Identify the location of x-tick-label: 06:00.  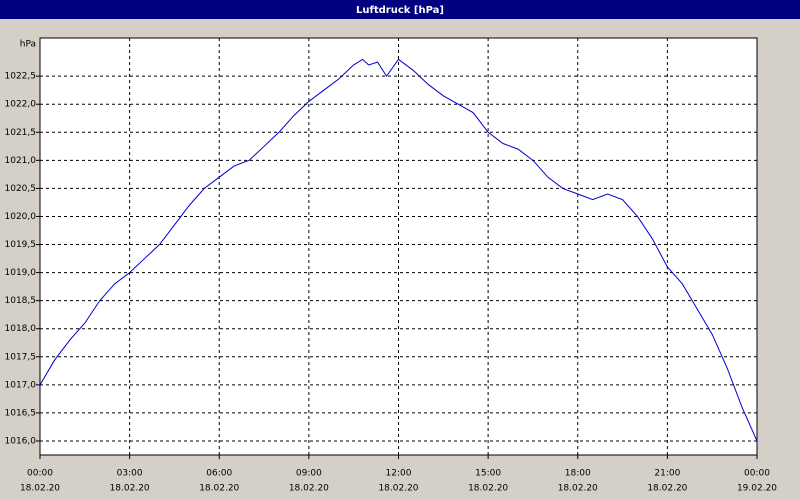
(219, 474).